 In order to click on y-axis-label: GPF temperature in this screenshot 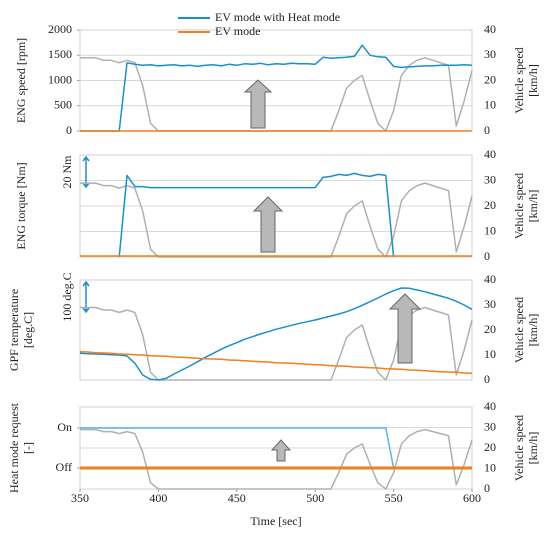, I will do `click(14, 330)`.